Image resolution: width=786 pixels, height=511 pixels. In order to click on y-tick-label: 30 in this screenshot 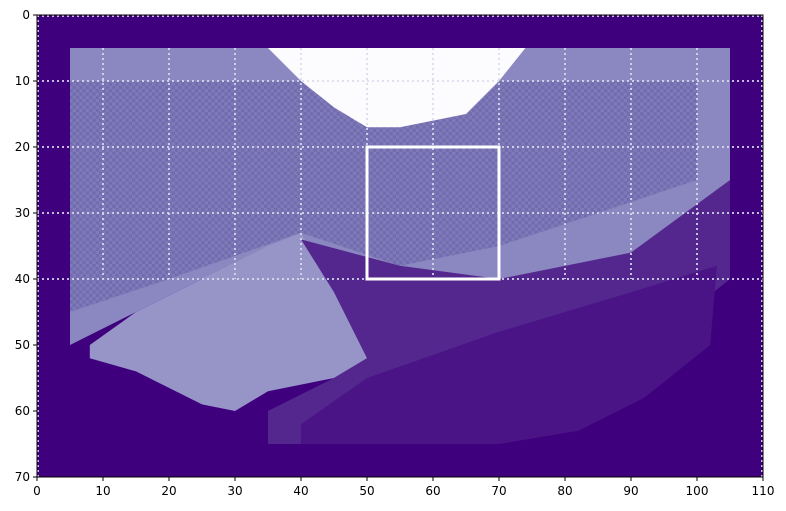, I will do `click(22, 213)`.